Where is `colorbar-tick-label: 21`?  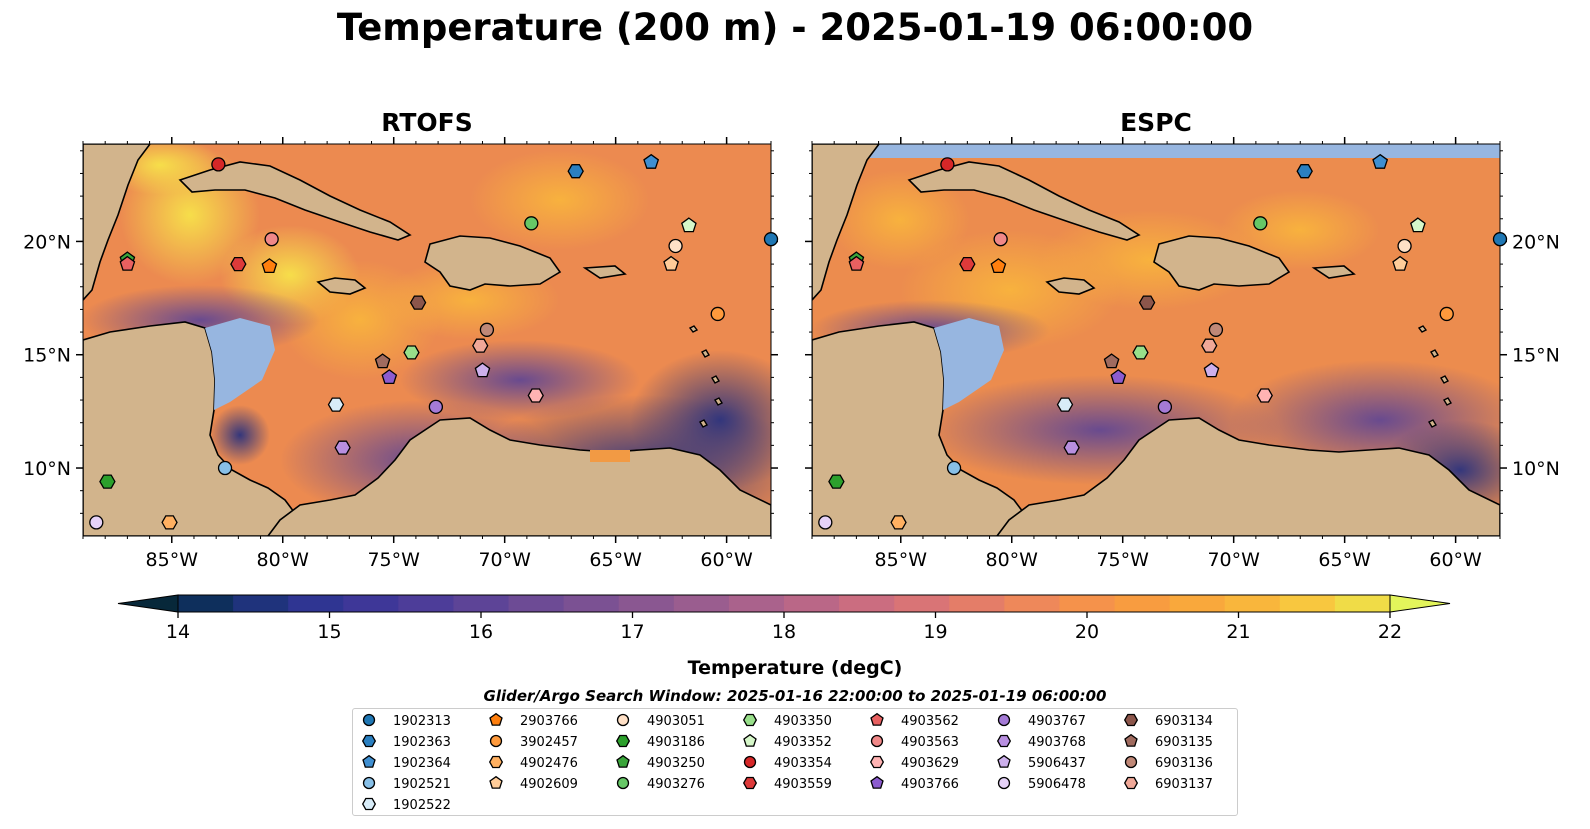 colorbar-tick-label: 21 is located at coordinates (1238, 632).